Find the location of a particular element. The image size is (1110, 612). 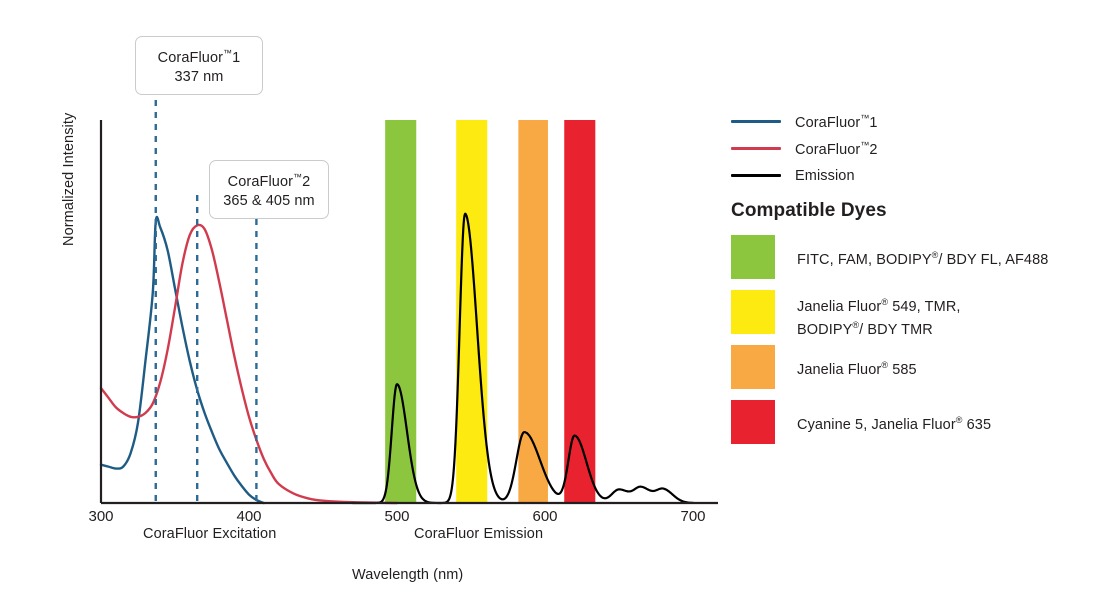

legend-item: CoraFluor™2 is located at coordinates (911, 148).